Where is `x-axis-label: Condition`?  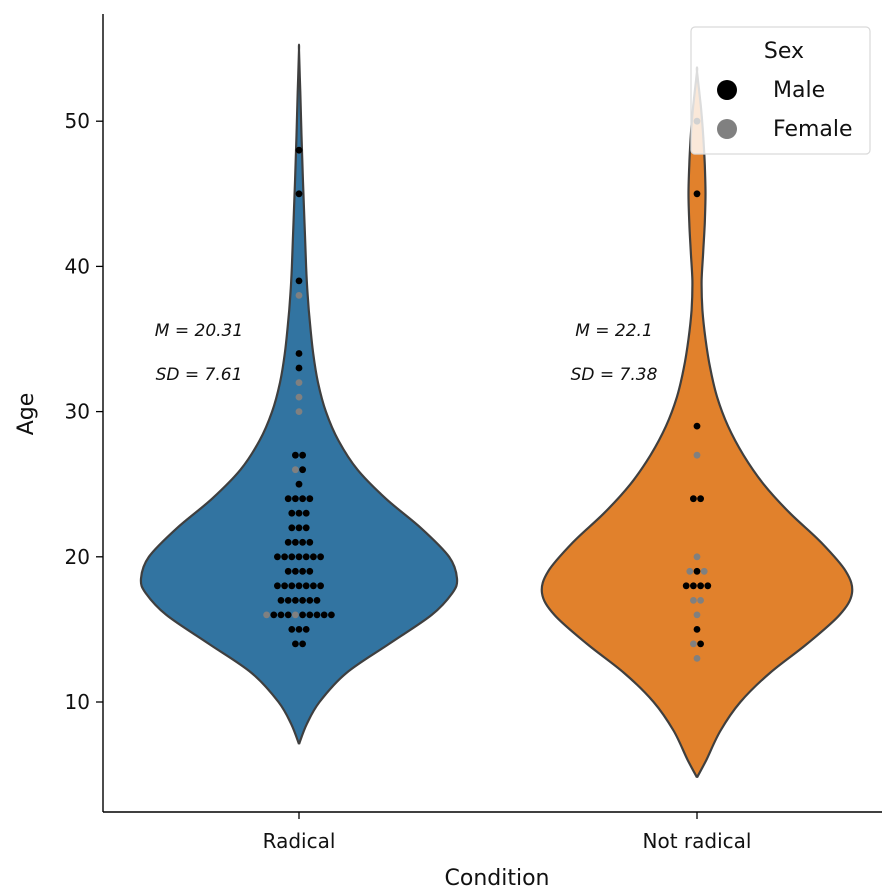 x-axis-label: Condition is located at coordinates (497, 878).